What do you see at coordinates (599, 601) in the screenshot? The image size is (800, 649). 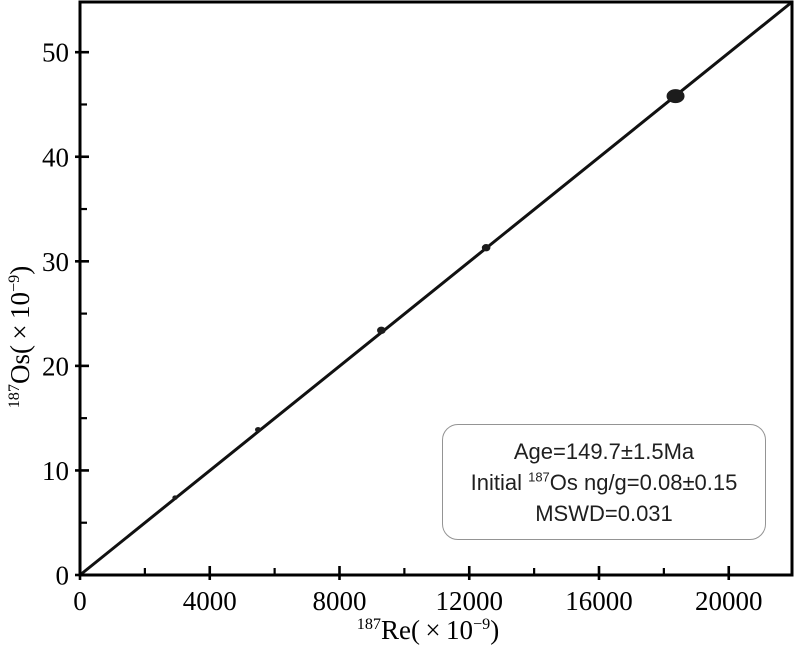 I see `x-tick-label: 16000` at bounding box center [599, 601].